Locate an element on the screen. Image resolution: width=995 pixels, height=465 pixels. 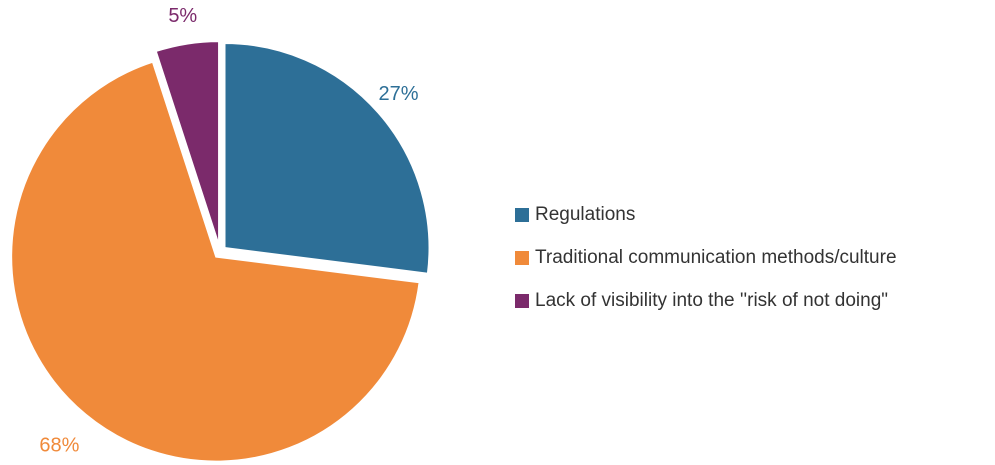
data-label: 68% is located at coordinates (59, 445).